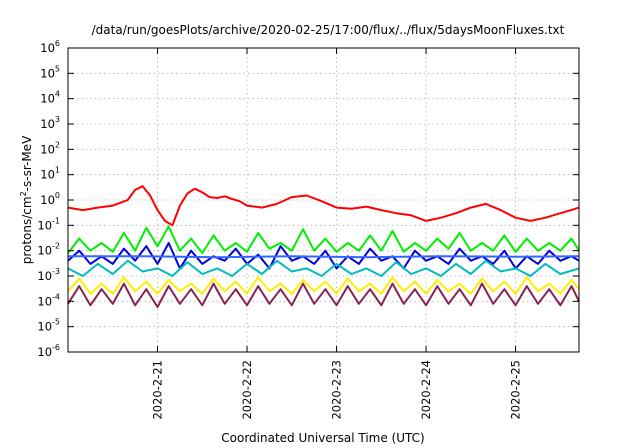 This screenshot has height=448, width=640. I want to click on y-tick-exponent: 6, so click(57, 43).